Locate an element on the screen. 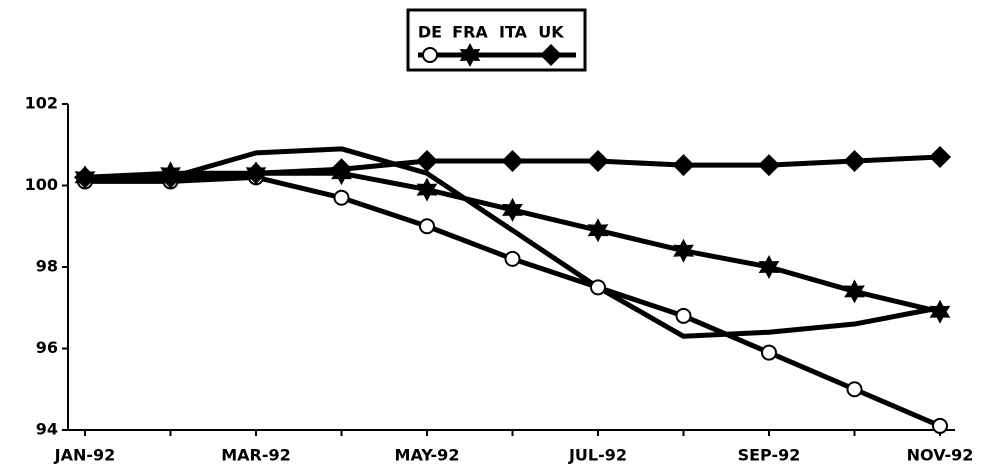 Image resolution: width=985 pixels, height=469 pixels. y-tick-label: 102 is located at coordinates (41, 103).